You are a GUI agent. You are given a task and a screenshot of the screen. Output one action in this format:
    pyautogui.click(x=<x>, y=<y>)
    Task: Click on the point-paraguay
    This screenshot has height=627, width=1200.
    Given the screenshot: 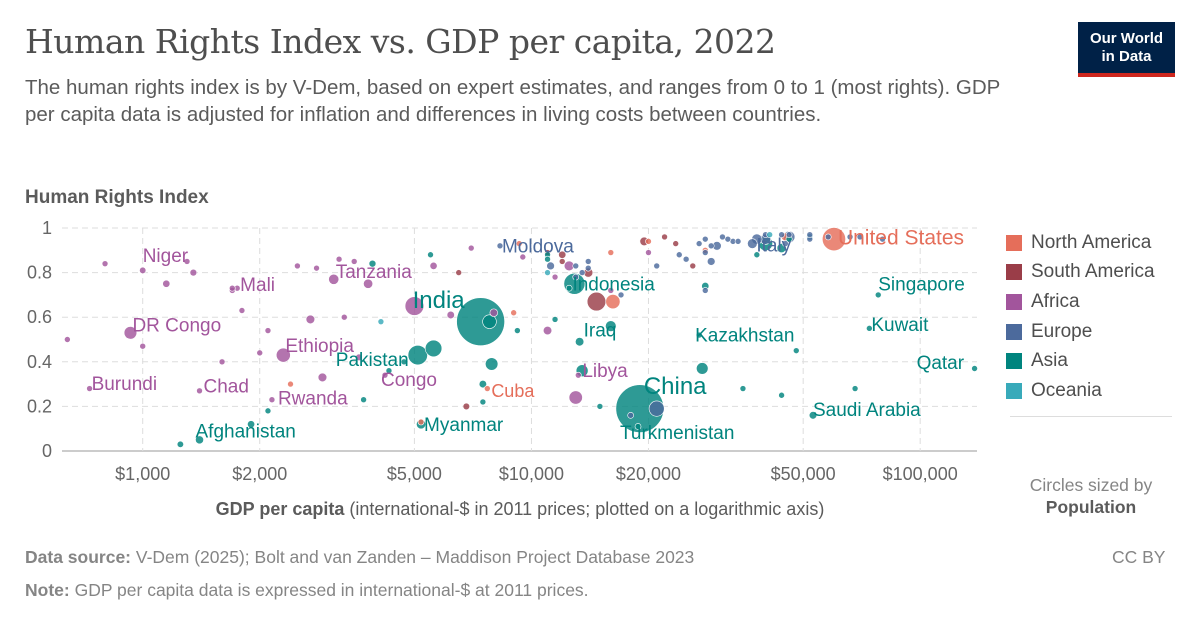 What is the action you would take?
    pyautogui.click(x=562, y=261)
    